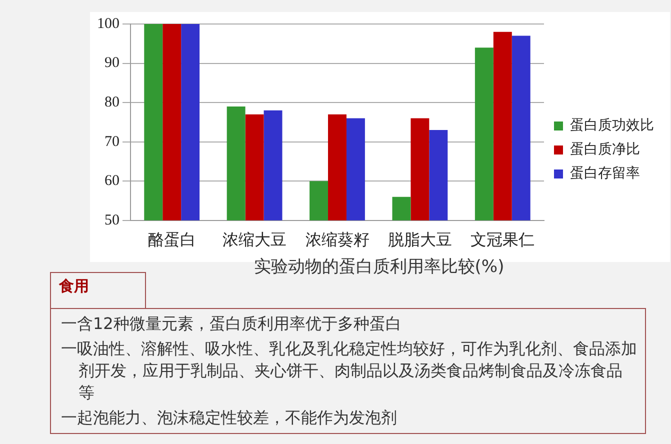 This screenshot has width=671, height=444. I want to click on legend-label: 蛋白存留率, so click(605, 174).